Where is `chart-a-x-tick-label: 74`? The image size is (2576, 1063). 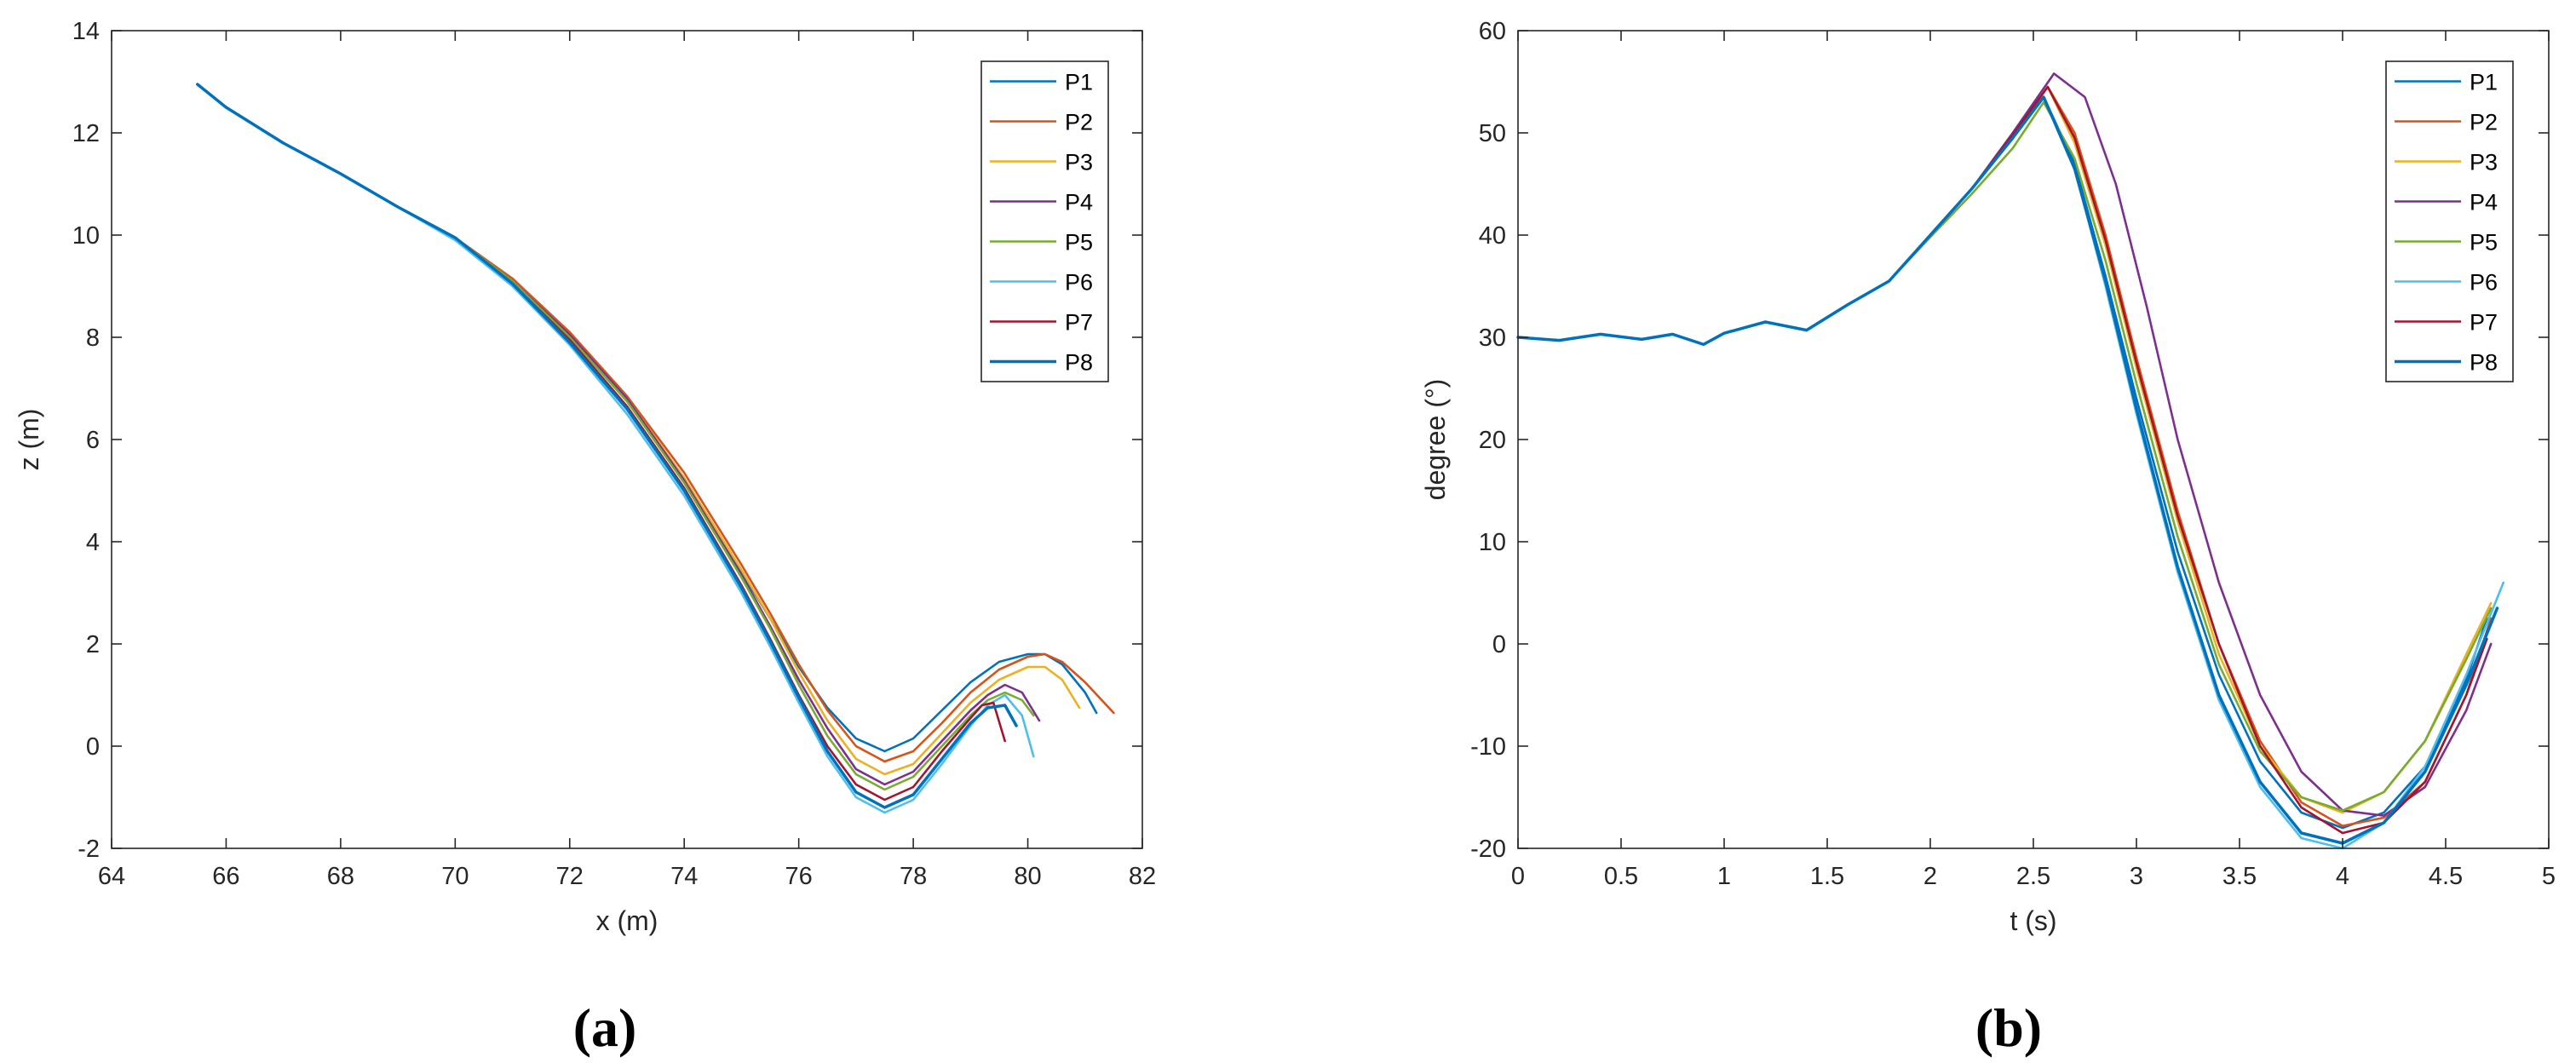
chart-a-x-tick-label: 74 is located at coordinates (684, 876).